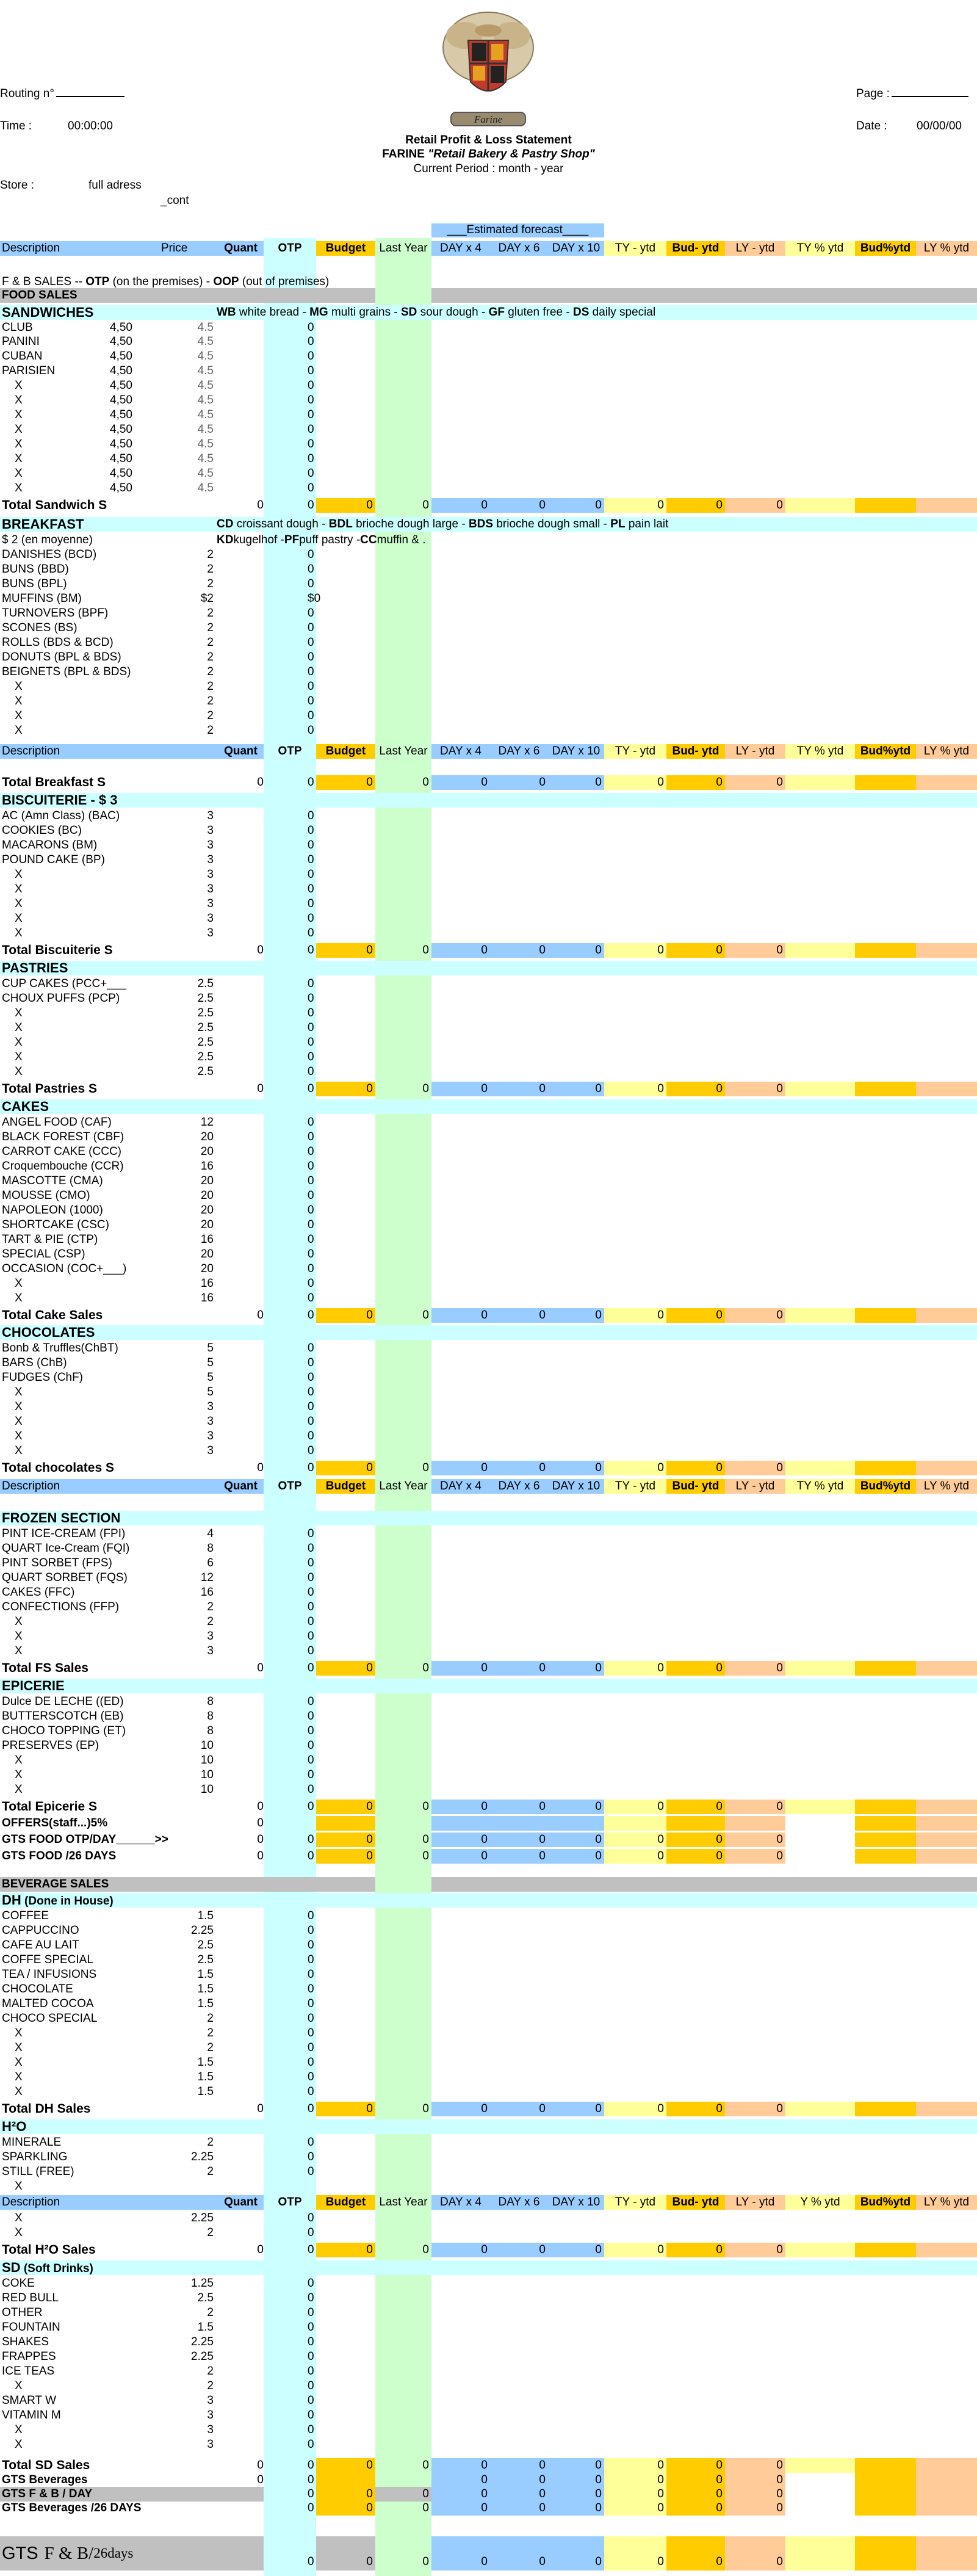 The width and height of the screenshot is (977, 2576). What do you see at coordinates (929, 96) in the screenshot?
I see `page-field` at bounding box center [929, 96].